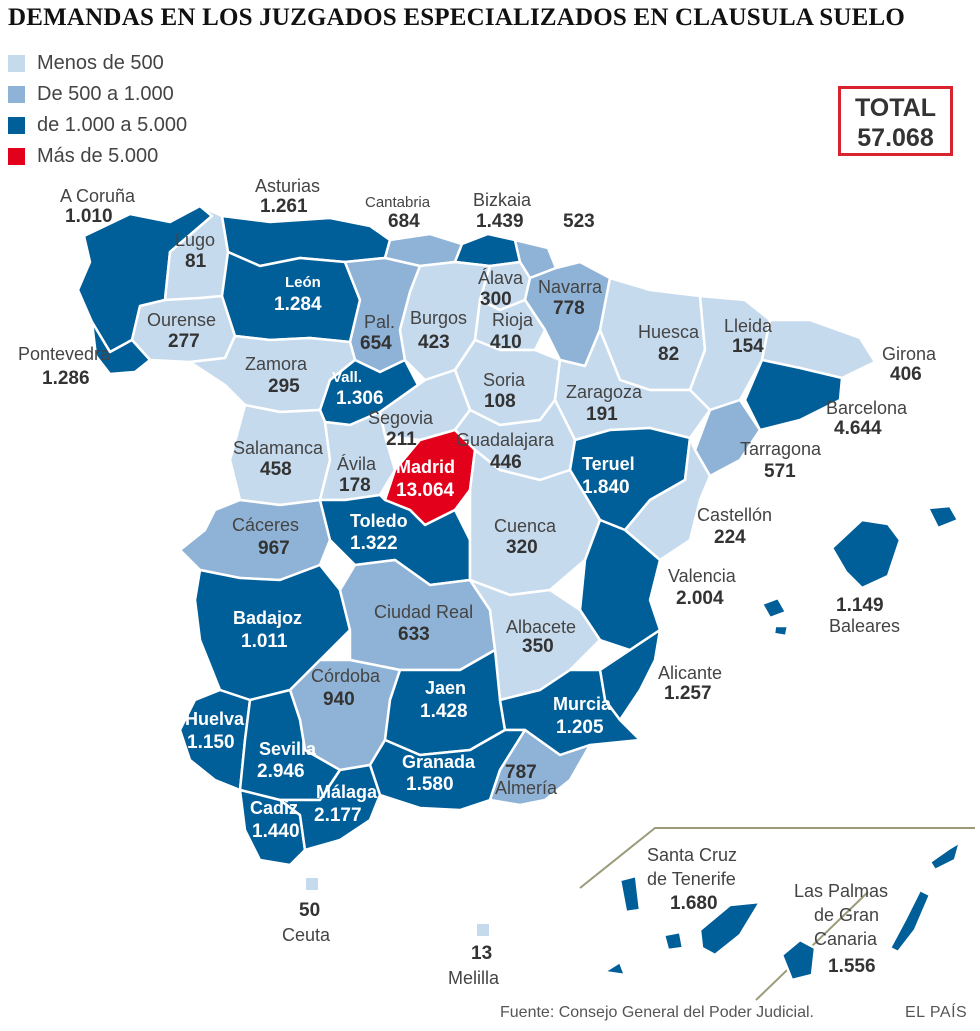  What do you see at coordinates (774, 608) in the screenshot?
I see `province-baleares-ibiza` at bounding box center [774, 608].